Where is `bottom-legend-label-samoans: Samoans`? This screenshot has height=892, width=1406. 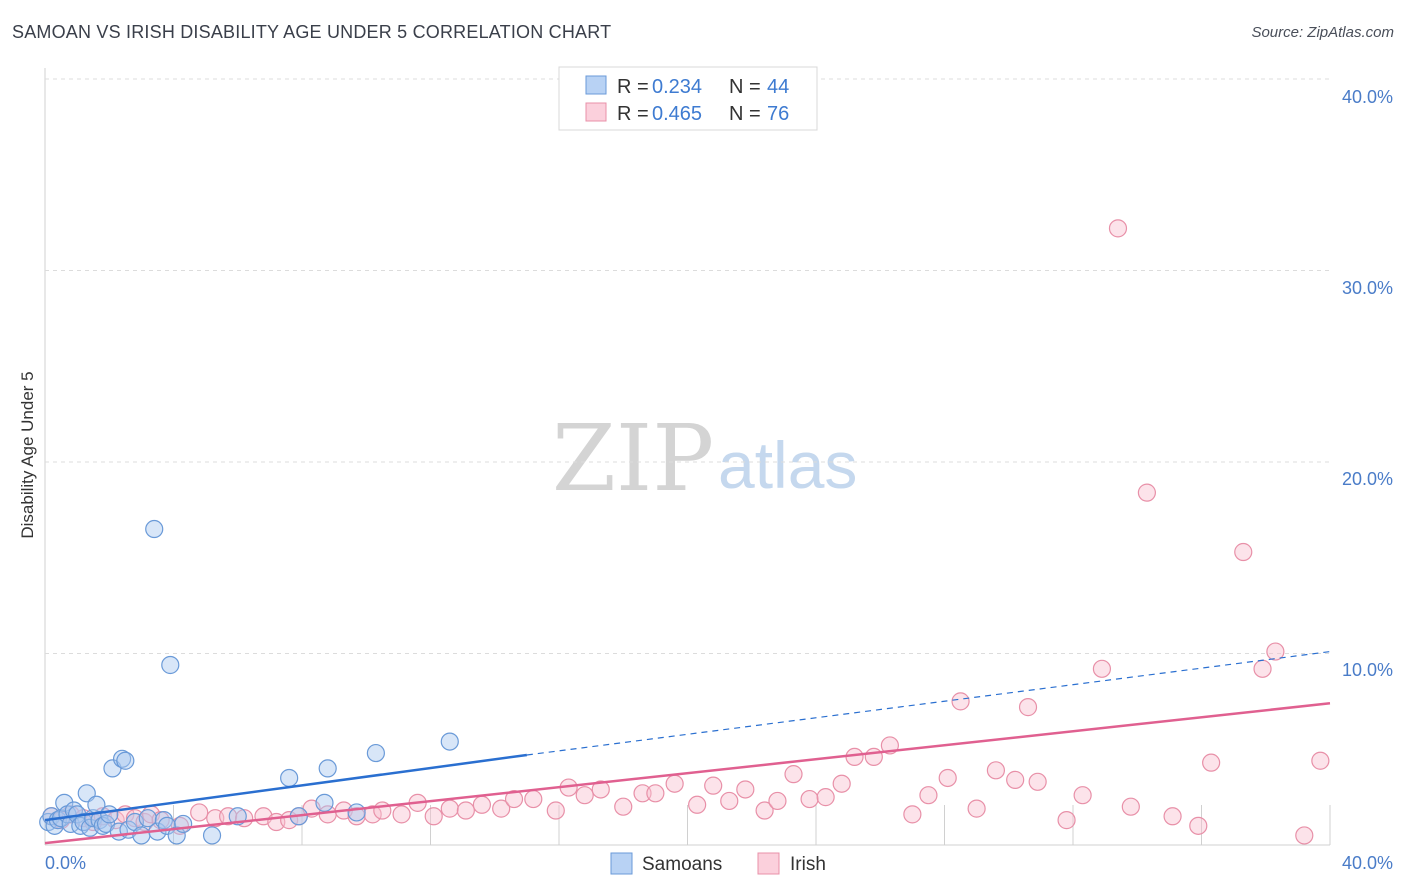 bottom-legend-label-samoans: Samoans is located at coordinates (682, 864).